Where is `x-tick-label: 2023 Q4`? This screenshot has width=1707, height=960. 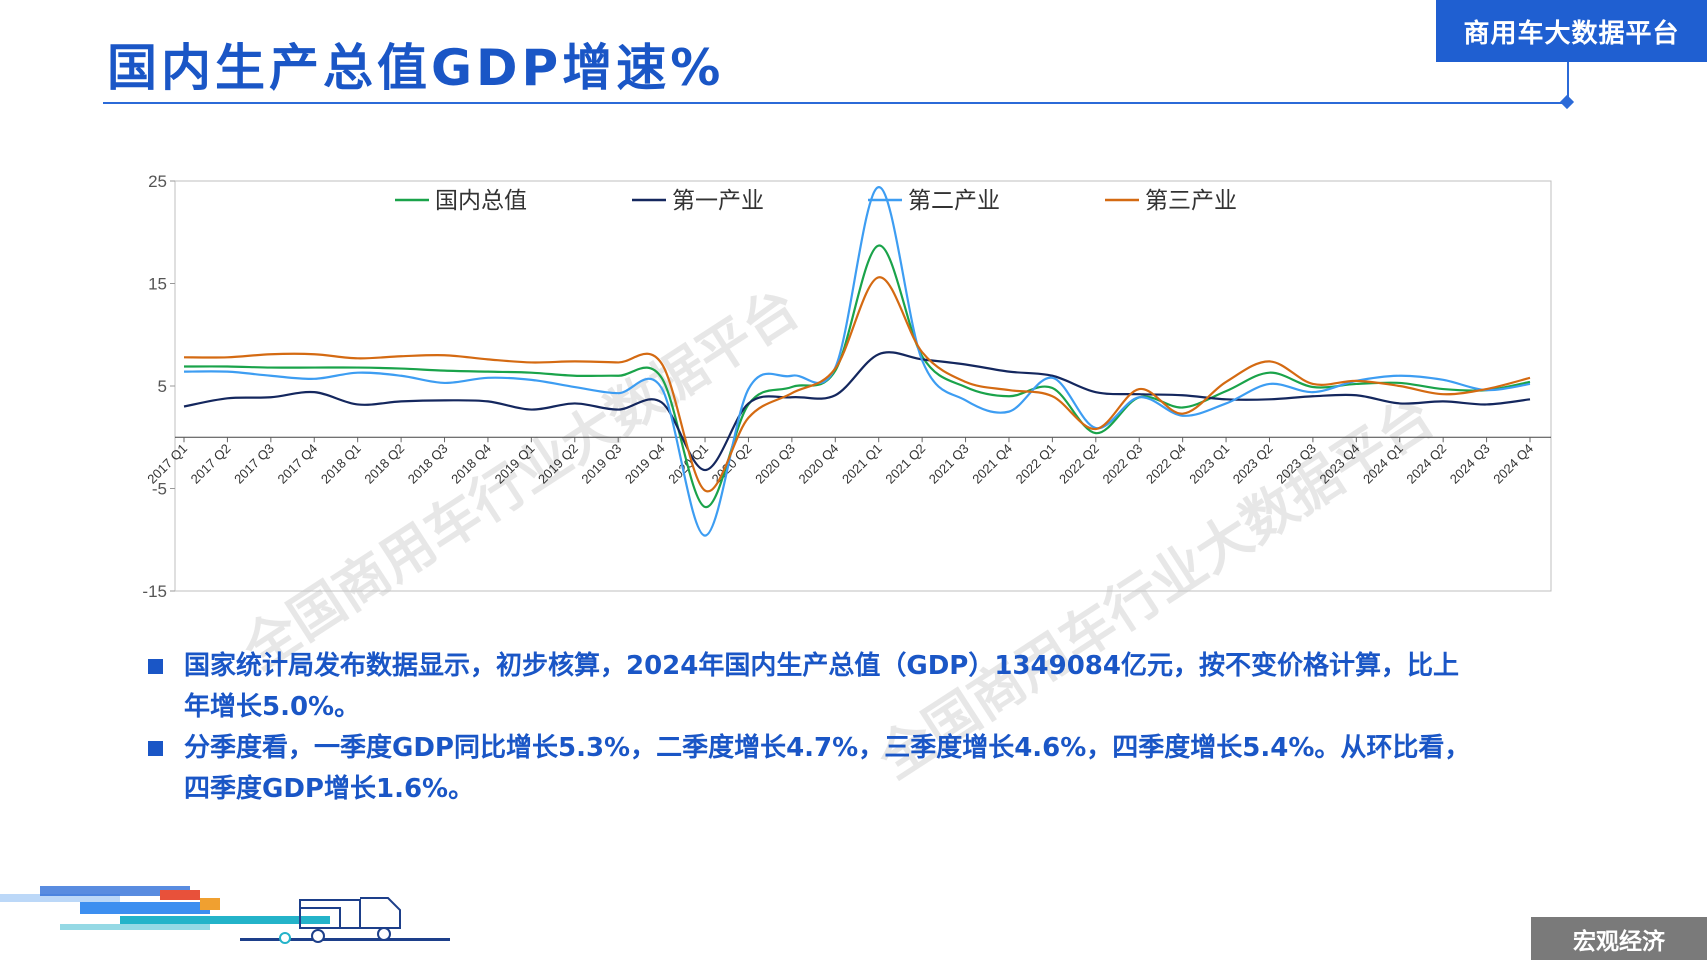 x-tick-label: 2023 Q4 is located at coordinates (1340, 464).